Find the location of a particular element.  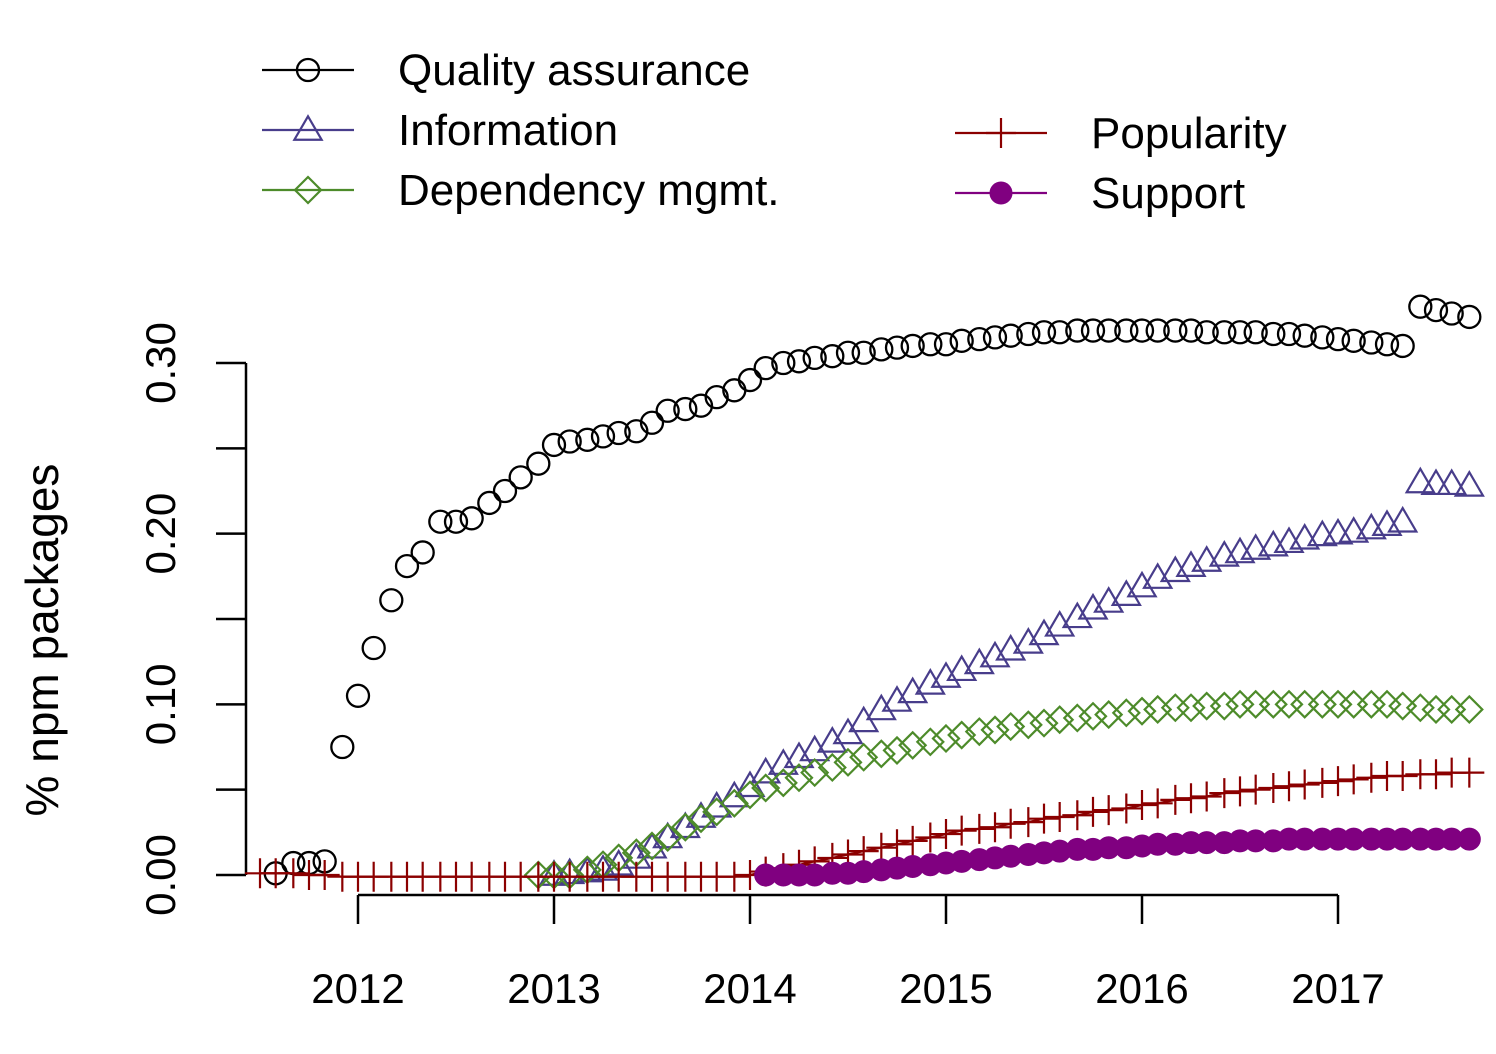

legend-label: Support is located at coordinates (1168, 193).